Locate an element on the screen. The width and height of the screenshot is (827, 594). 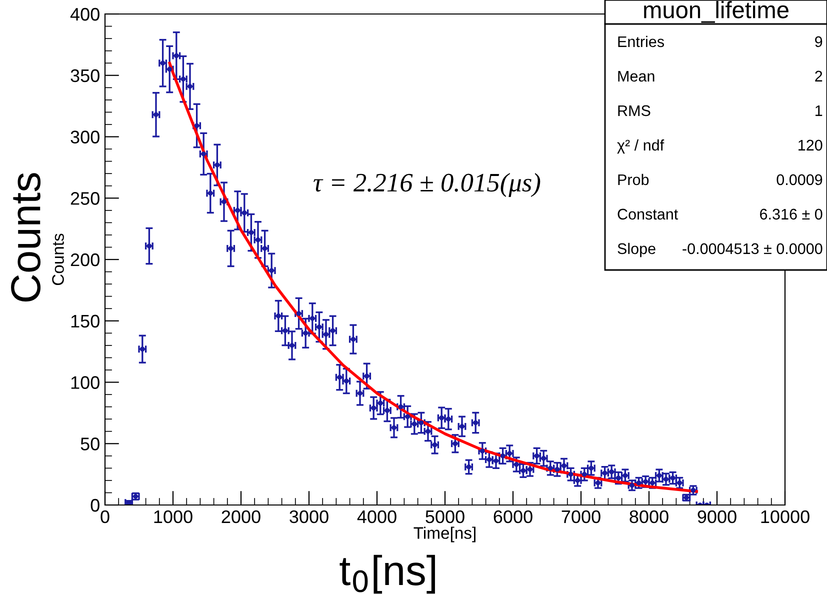
annotation: Slope is located at coordinates (637, 250).